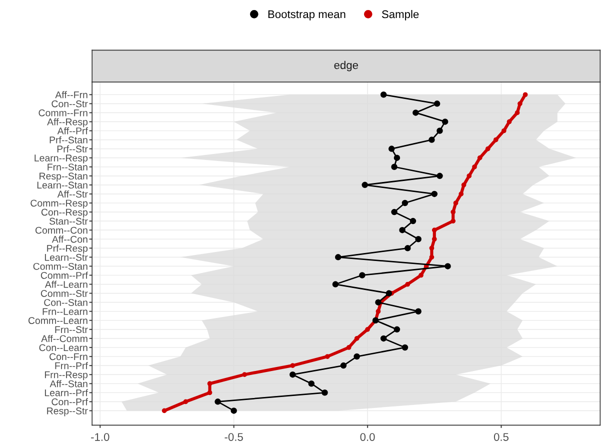 The height and width of the screenshot is (448, 602). What do you see at coordinates (65, 311) in the screenshot?
I see `y-tick-label: Frn--Learn` at bounding box center [65, 311].